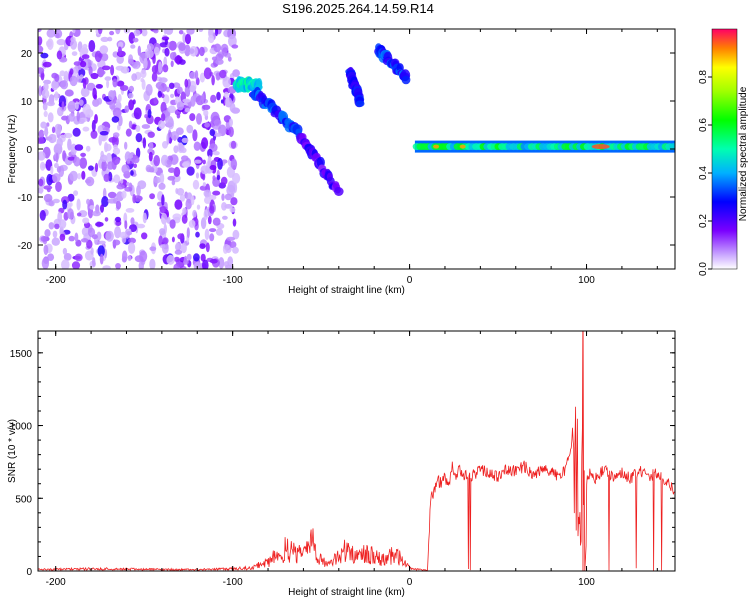 This screenshot has height=600, width=750. I want to click on snr-x-tick-label: 100, so click(586, 582).